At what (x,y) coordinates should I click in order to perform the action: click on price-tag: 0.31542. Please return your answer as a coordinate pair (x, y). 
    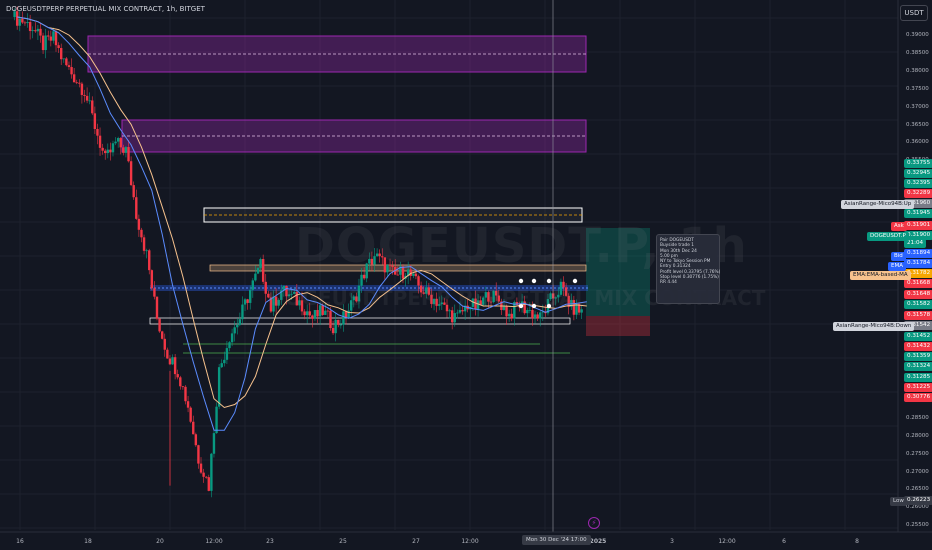
    Looking at the image, I should click on (918, 325).